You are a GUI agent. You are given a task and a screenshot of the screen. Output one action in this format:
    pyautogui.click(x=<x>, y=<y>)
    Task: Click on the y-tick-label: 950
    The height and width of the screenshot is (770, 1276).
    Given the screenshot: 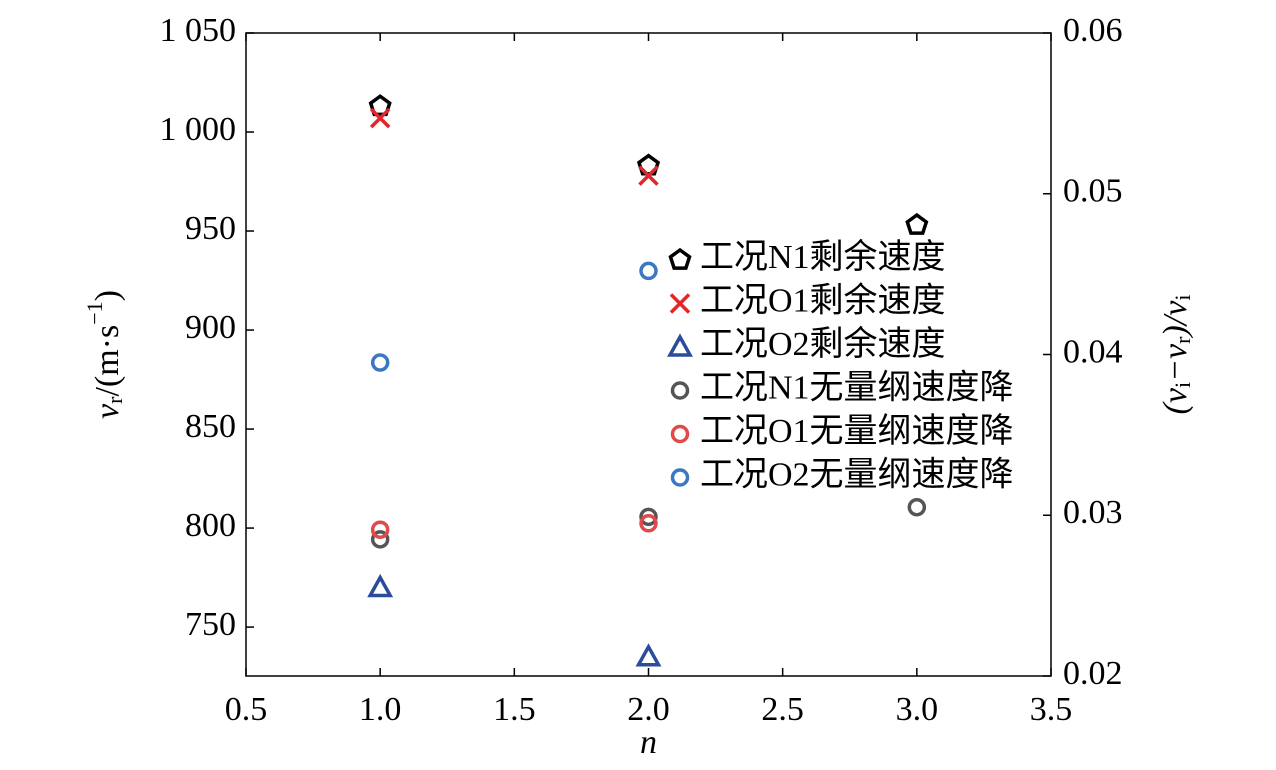 What is the action you would take?
    pyautogui.click(x=210, y=228)
    